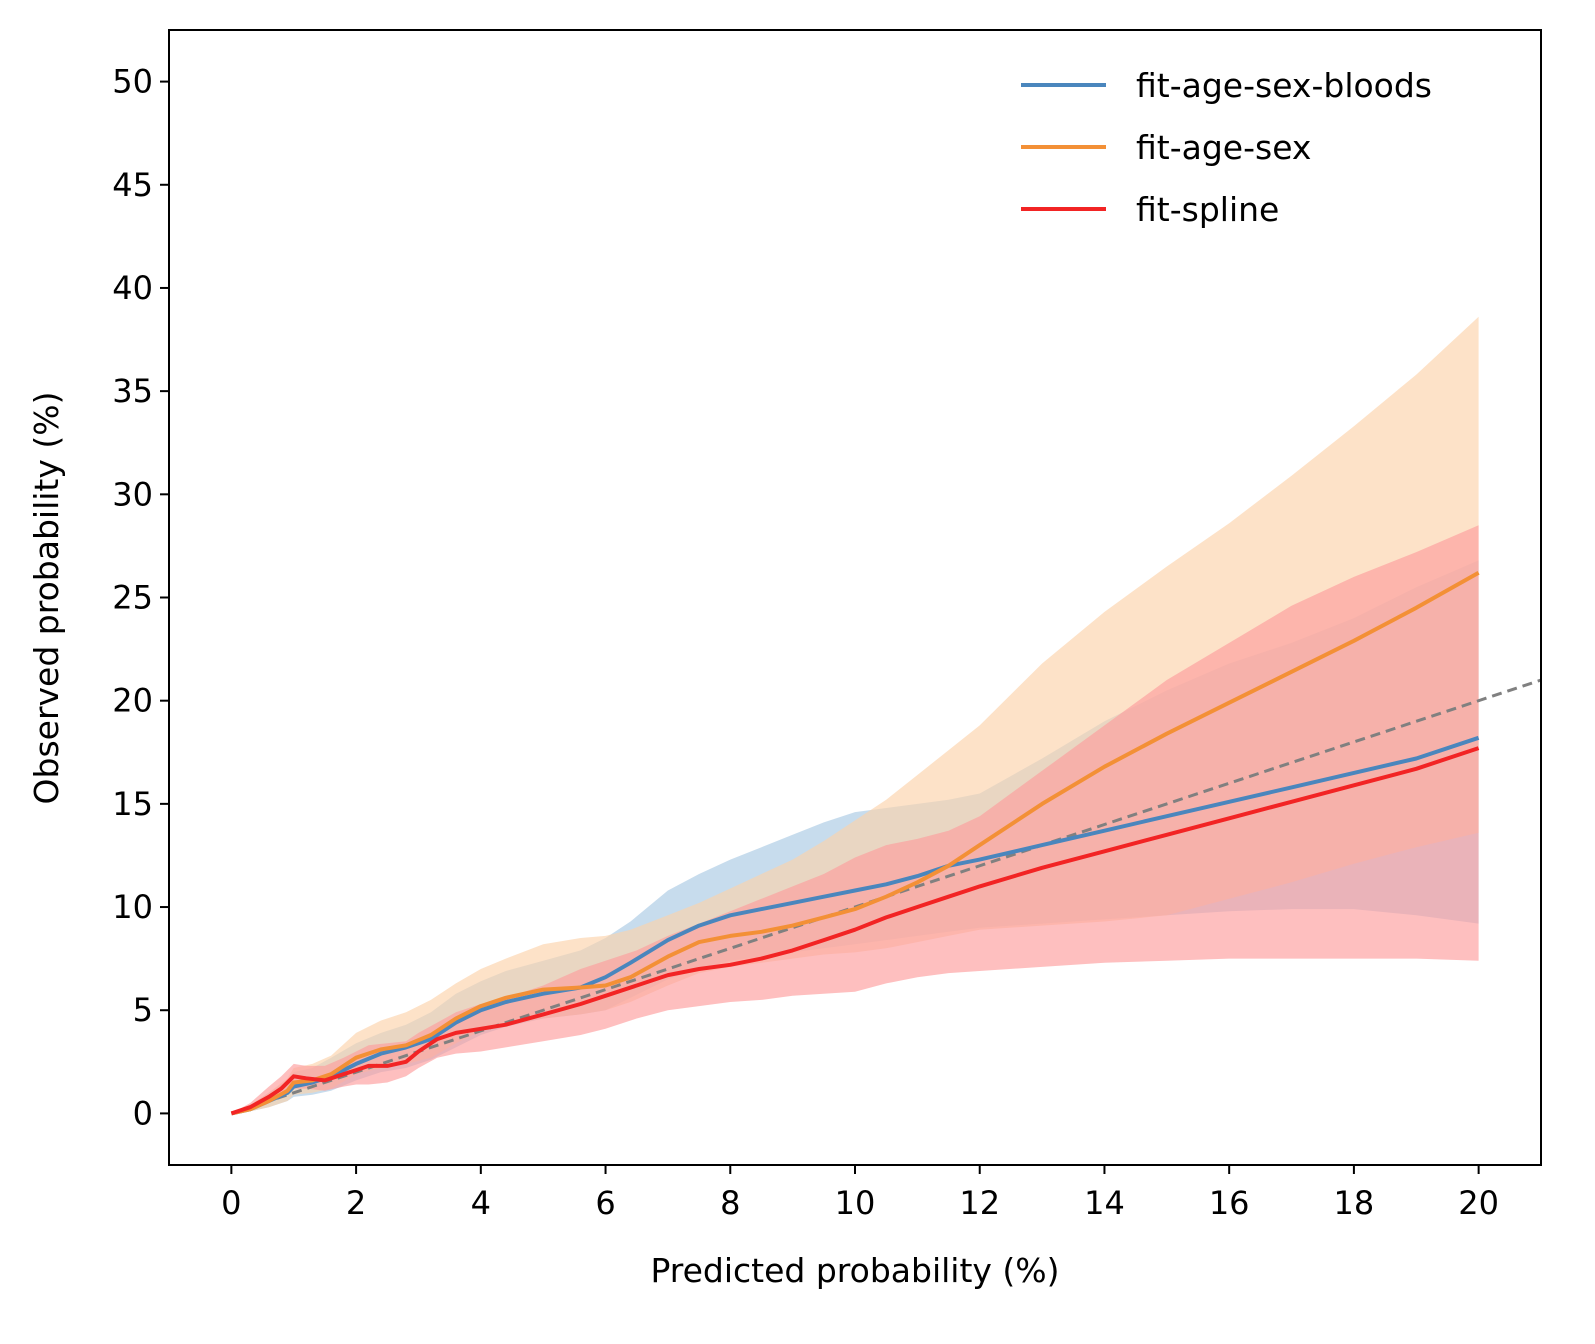 The height and width of the screenshot is (1344, 1595). What do you see at coordinates (132, 185) in the screenshot?
I see `y-tick-label: 45` at bounding box center [132, 185].